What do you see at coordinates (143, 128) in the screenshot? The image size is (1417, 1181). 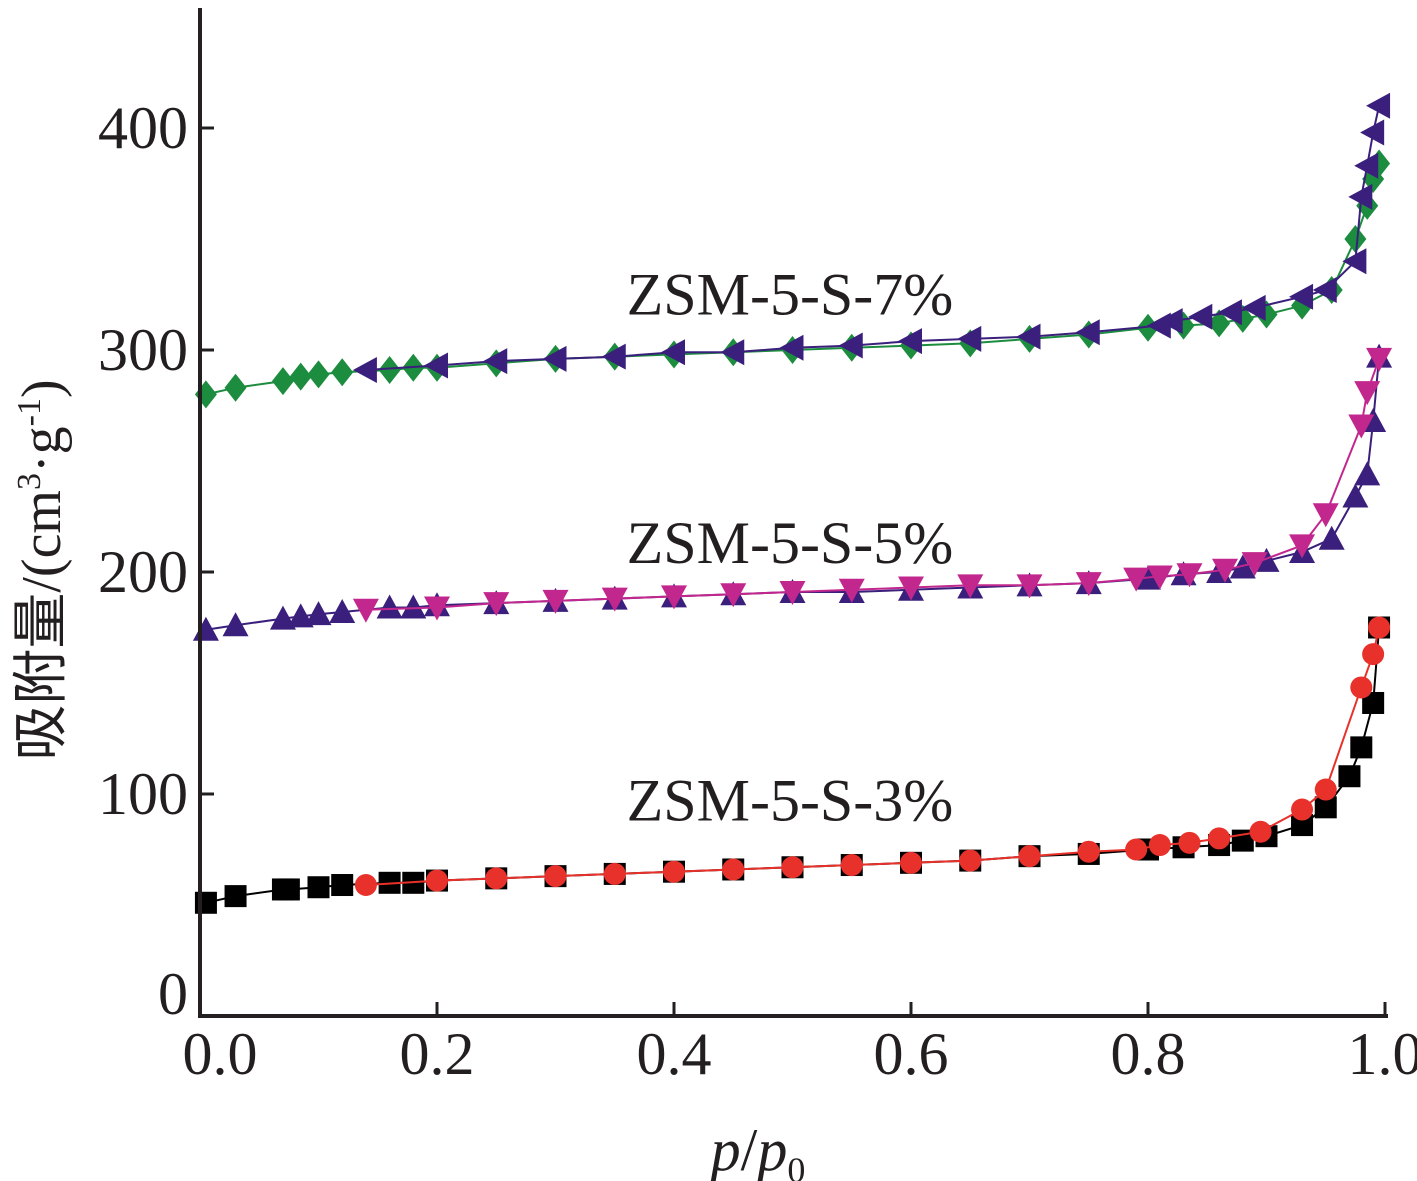 I see `y-tick-label: 400` at bounding box center [143, 128].